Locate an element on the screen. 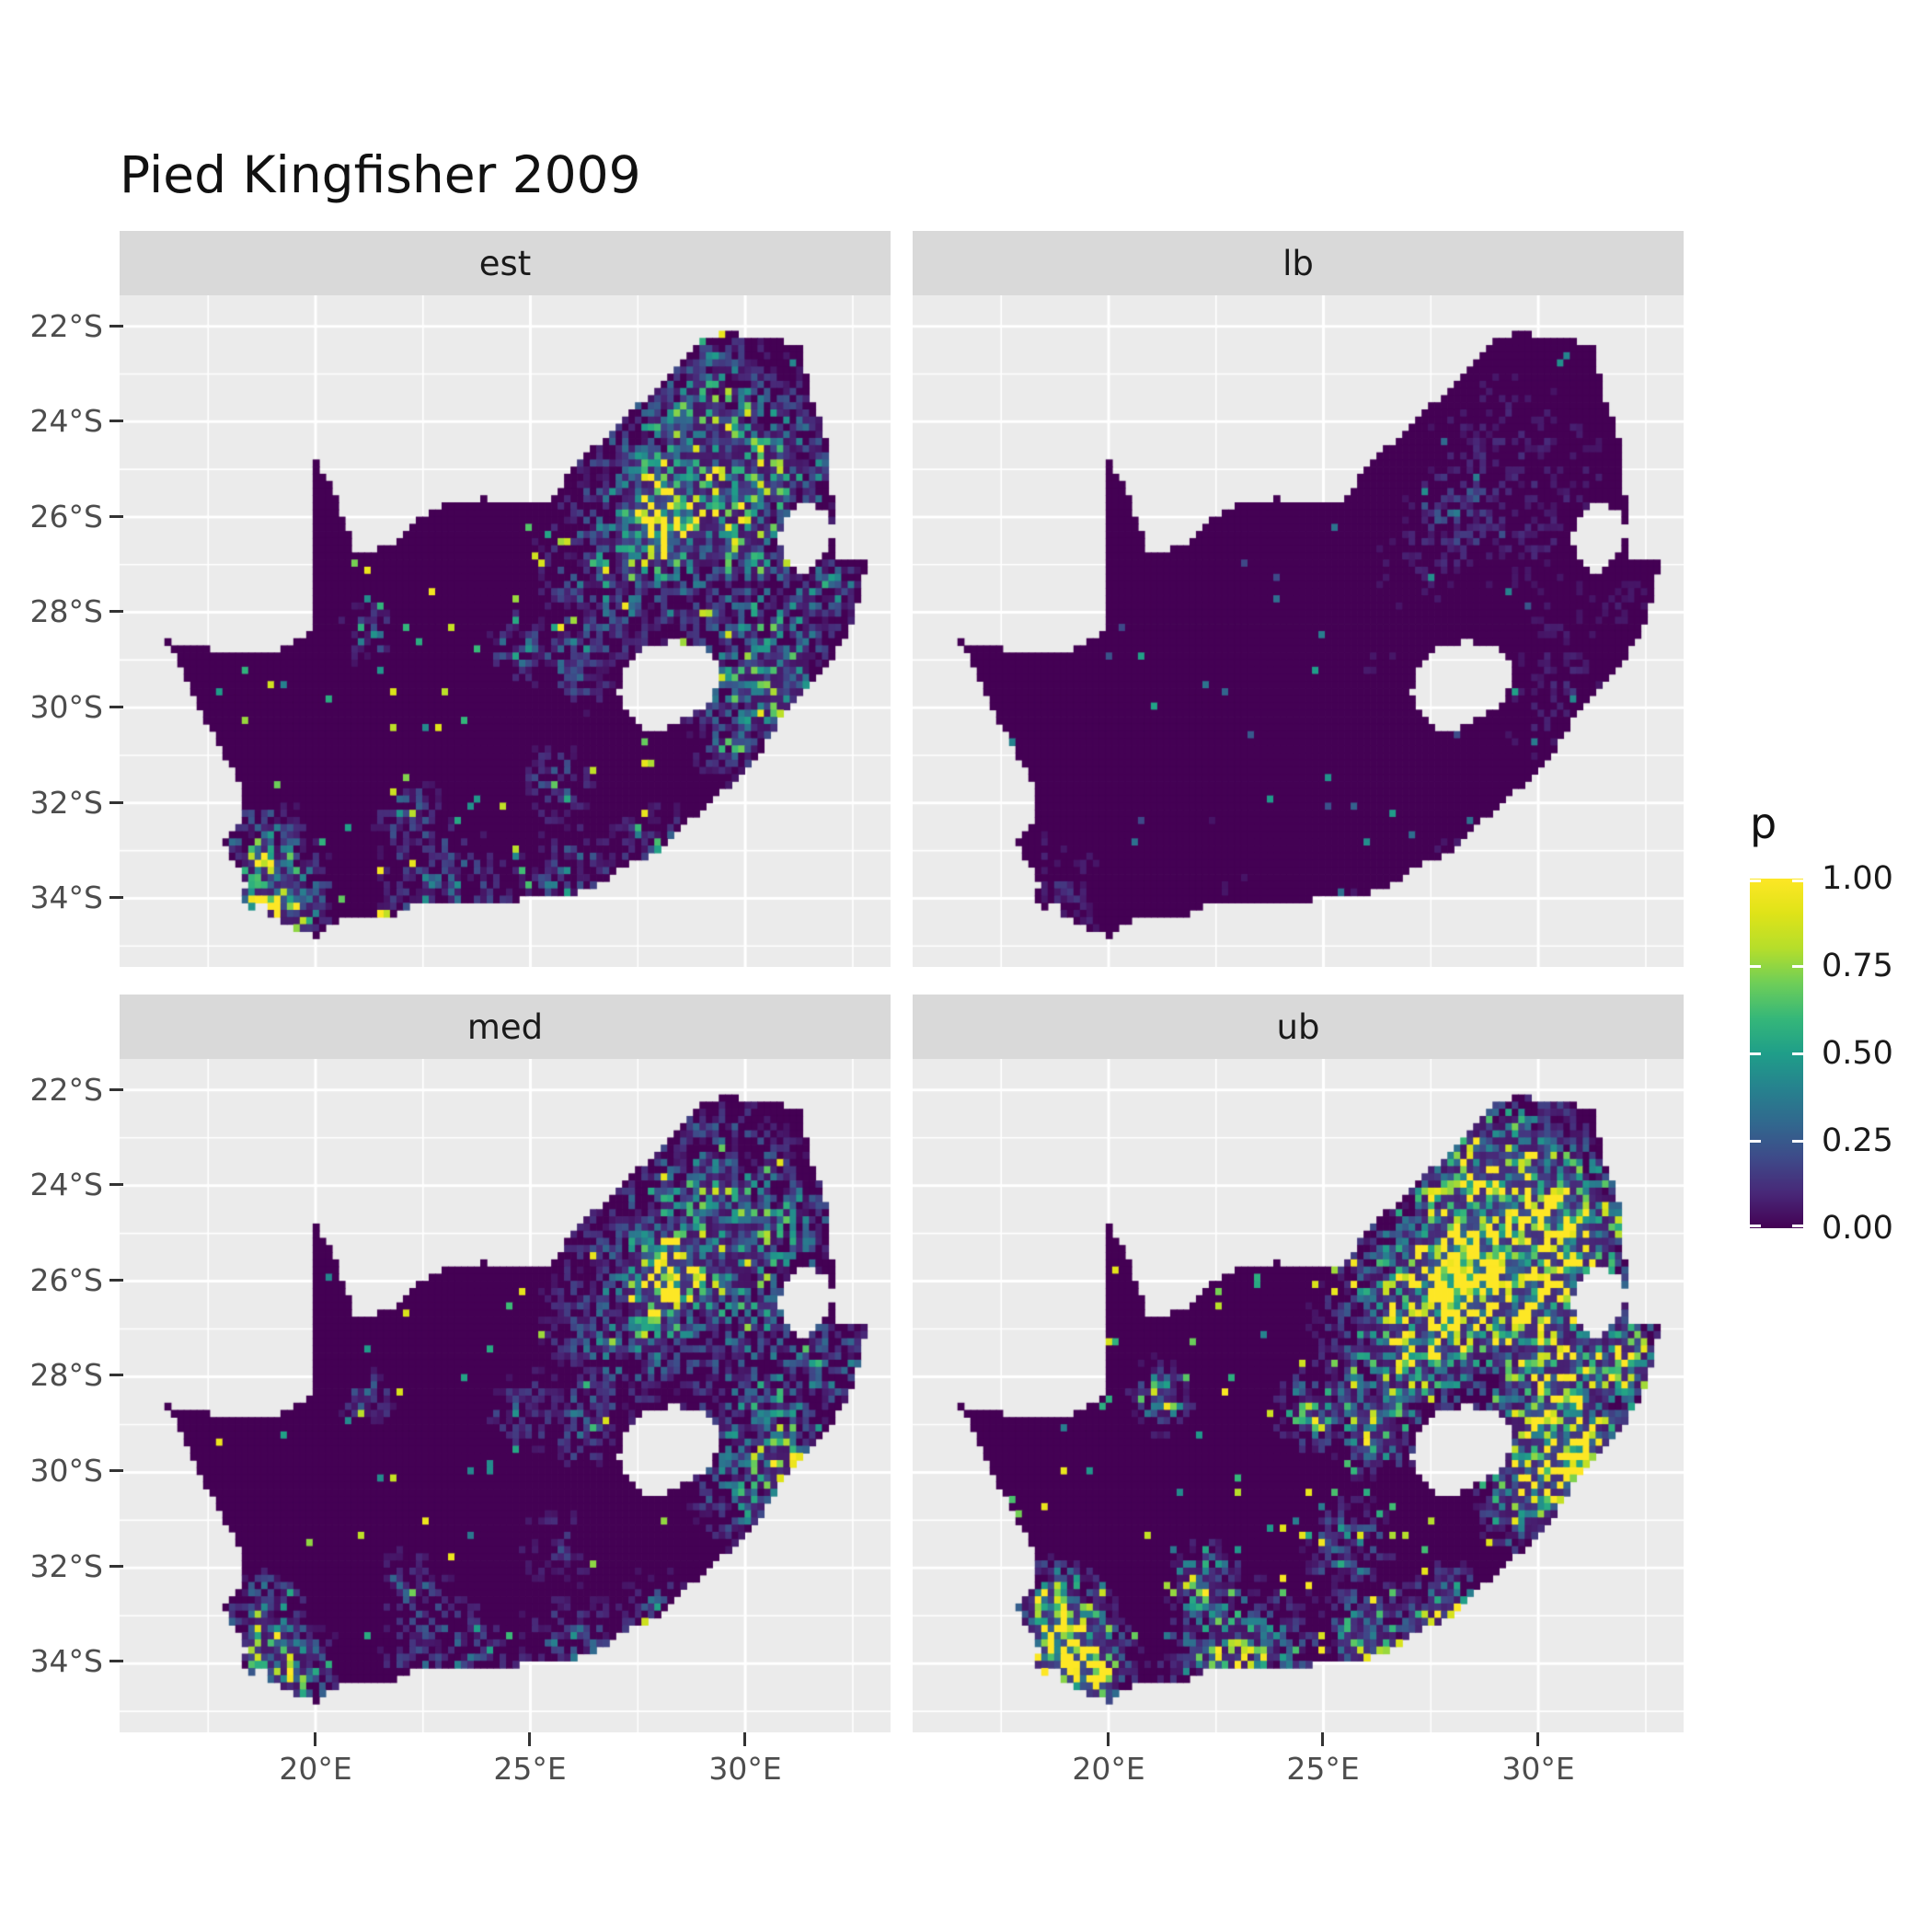  facet-map-ub is located at coordinates (1298, 1395).